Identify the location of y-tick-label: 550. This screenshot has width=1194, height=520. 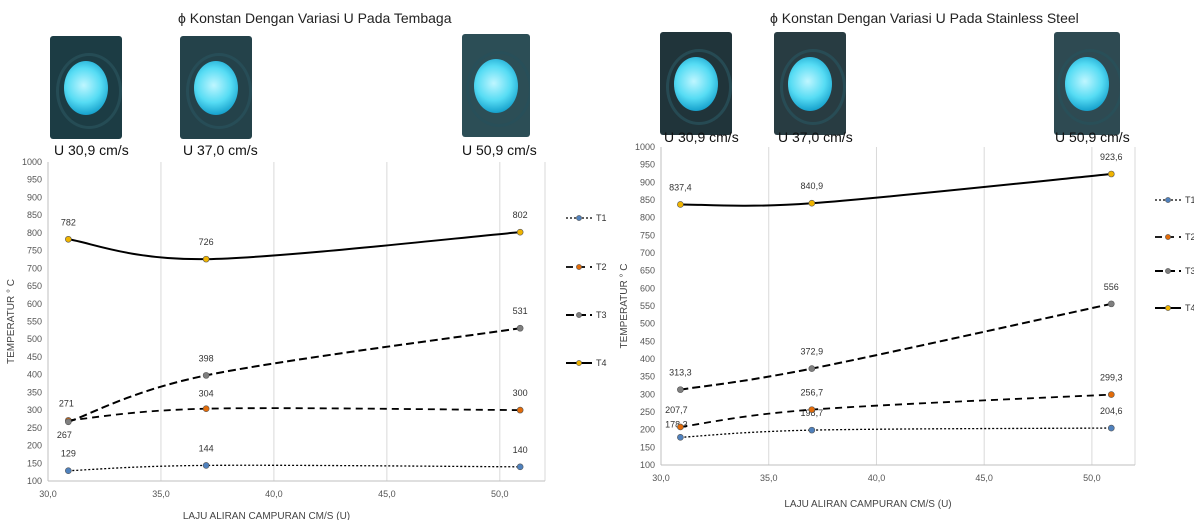
(647, 306).